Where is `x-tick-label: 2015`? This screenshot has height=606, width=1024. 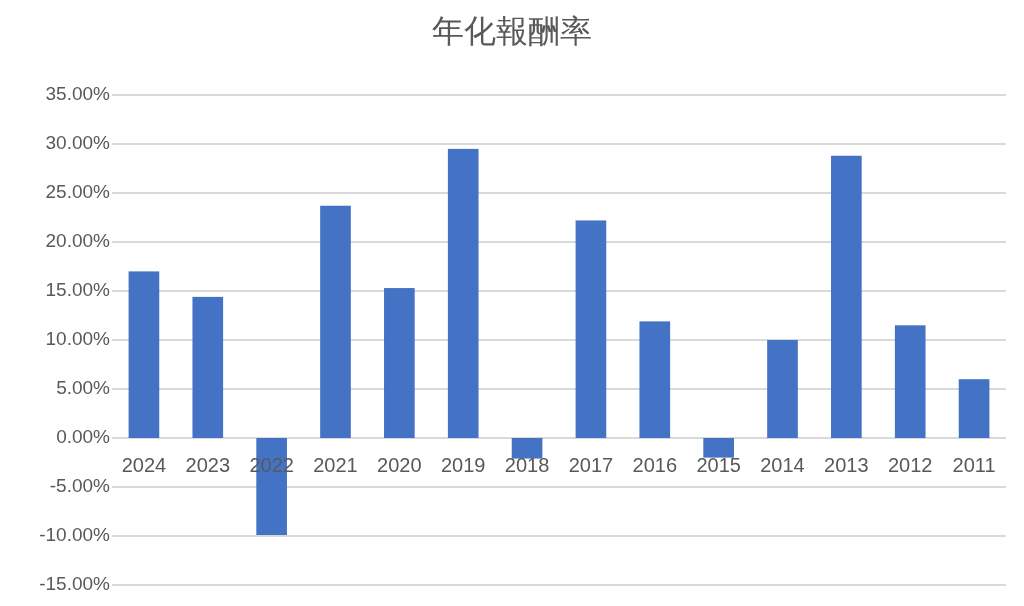
x-tick-label: 2015 is located at coordinates (718, 465).